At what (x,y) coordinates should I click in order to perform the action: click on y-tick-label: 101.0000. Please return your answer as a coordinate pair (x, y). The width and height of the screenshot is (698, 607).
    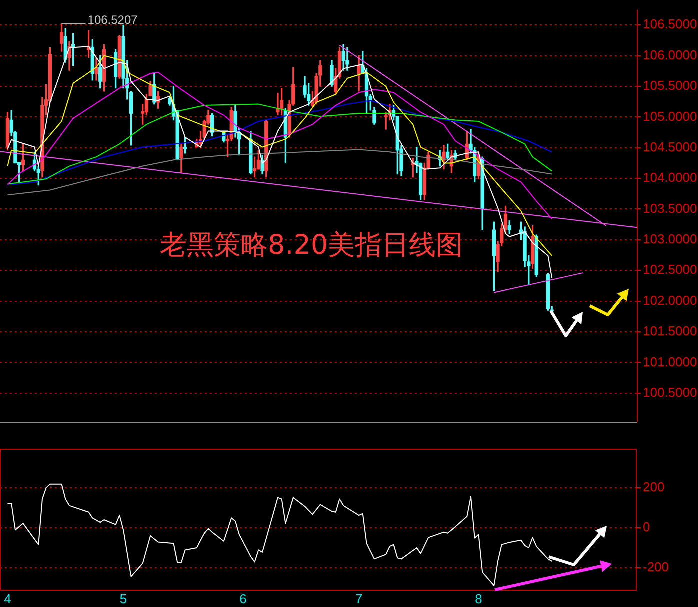
    Looking at the image, I should click on (670, 362).